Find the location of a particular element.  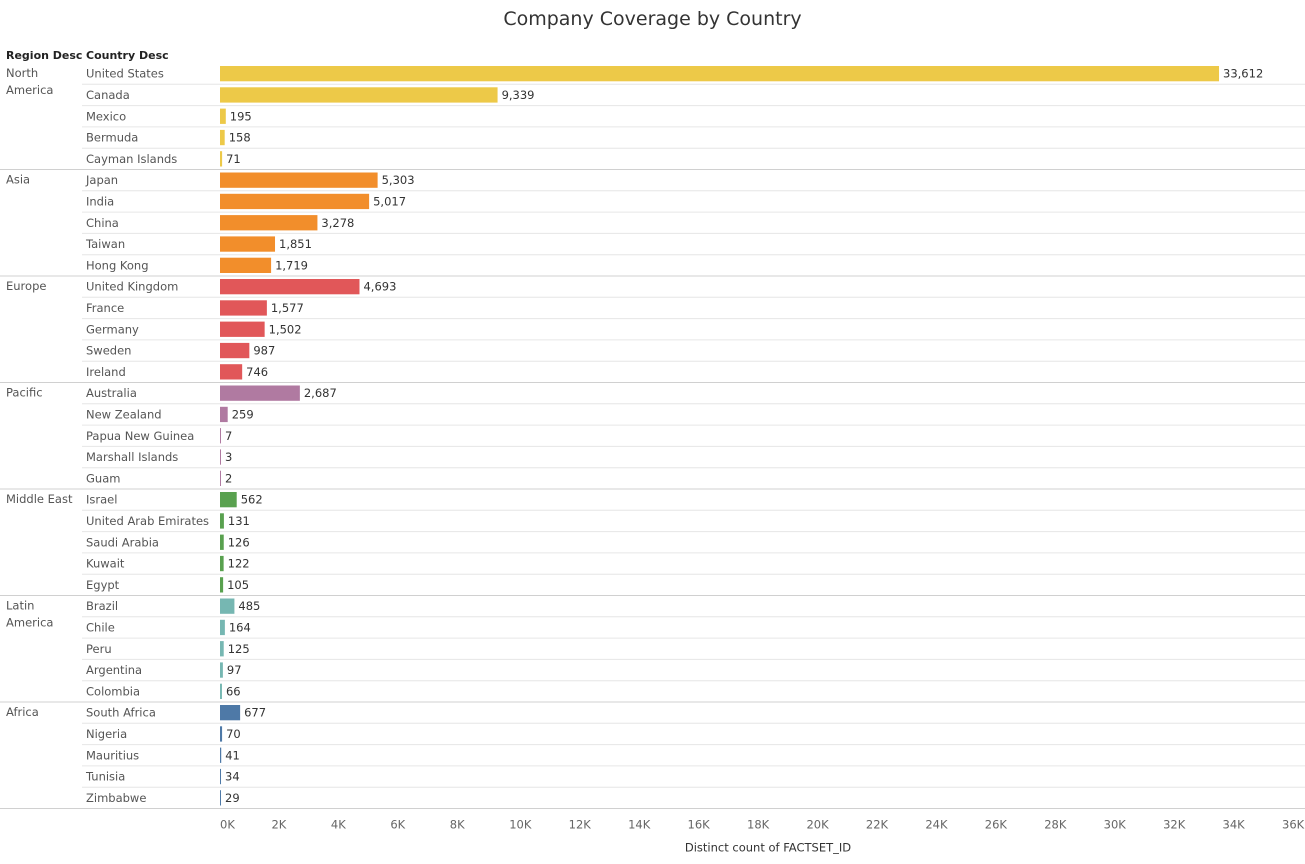

x-tick-label: 8K is located at coordinates (457, 825).